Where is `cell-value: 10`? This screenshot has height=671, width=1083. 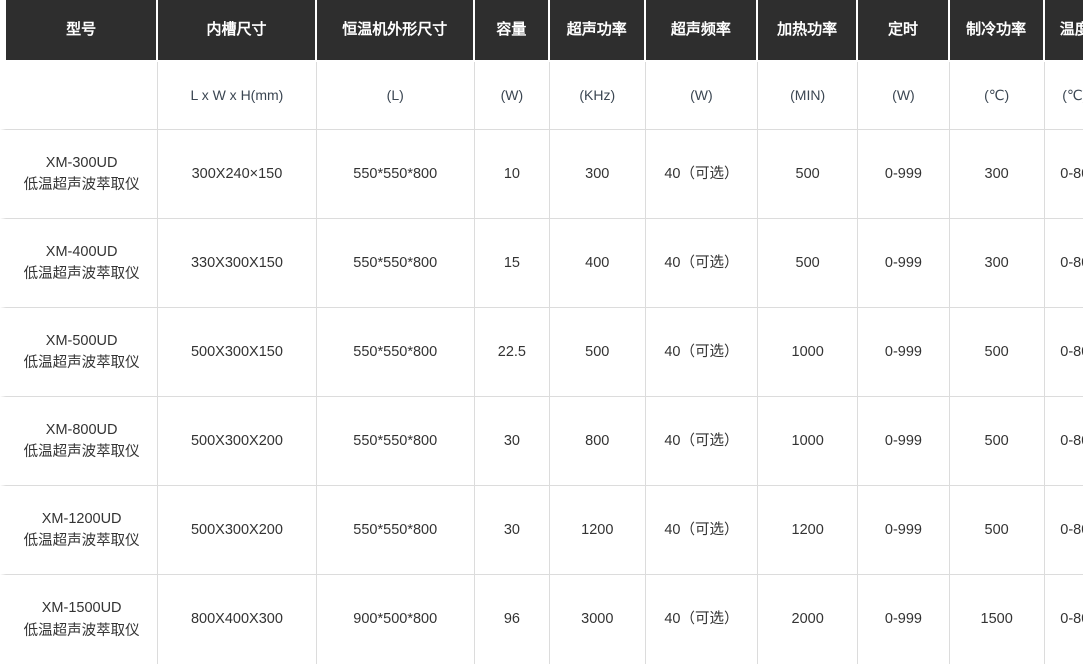 cell-value: 10 is located at coordinates (511, 173).